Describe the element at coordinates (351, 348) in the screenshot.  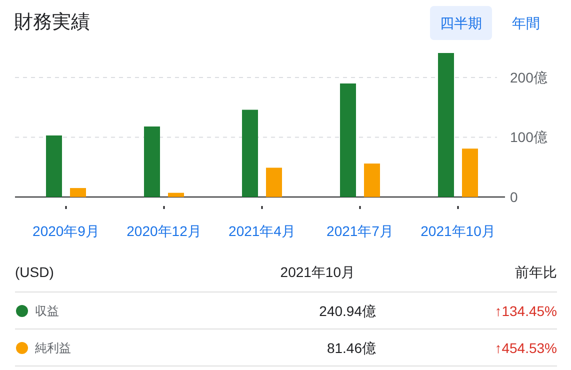
I see `text: 81.46億` at that location.